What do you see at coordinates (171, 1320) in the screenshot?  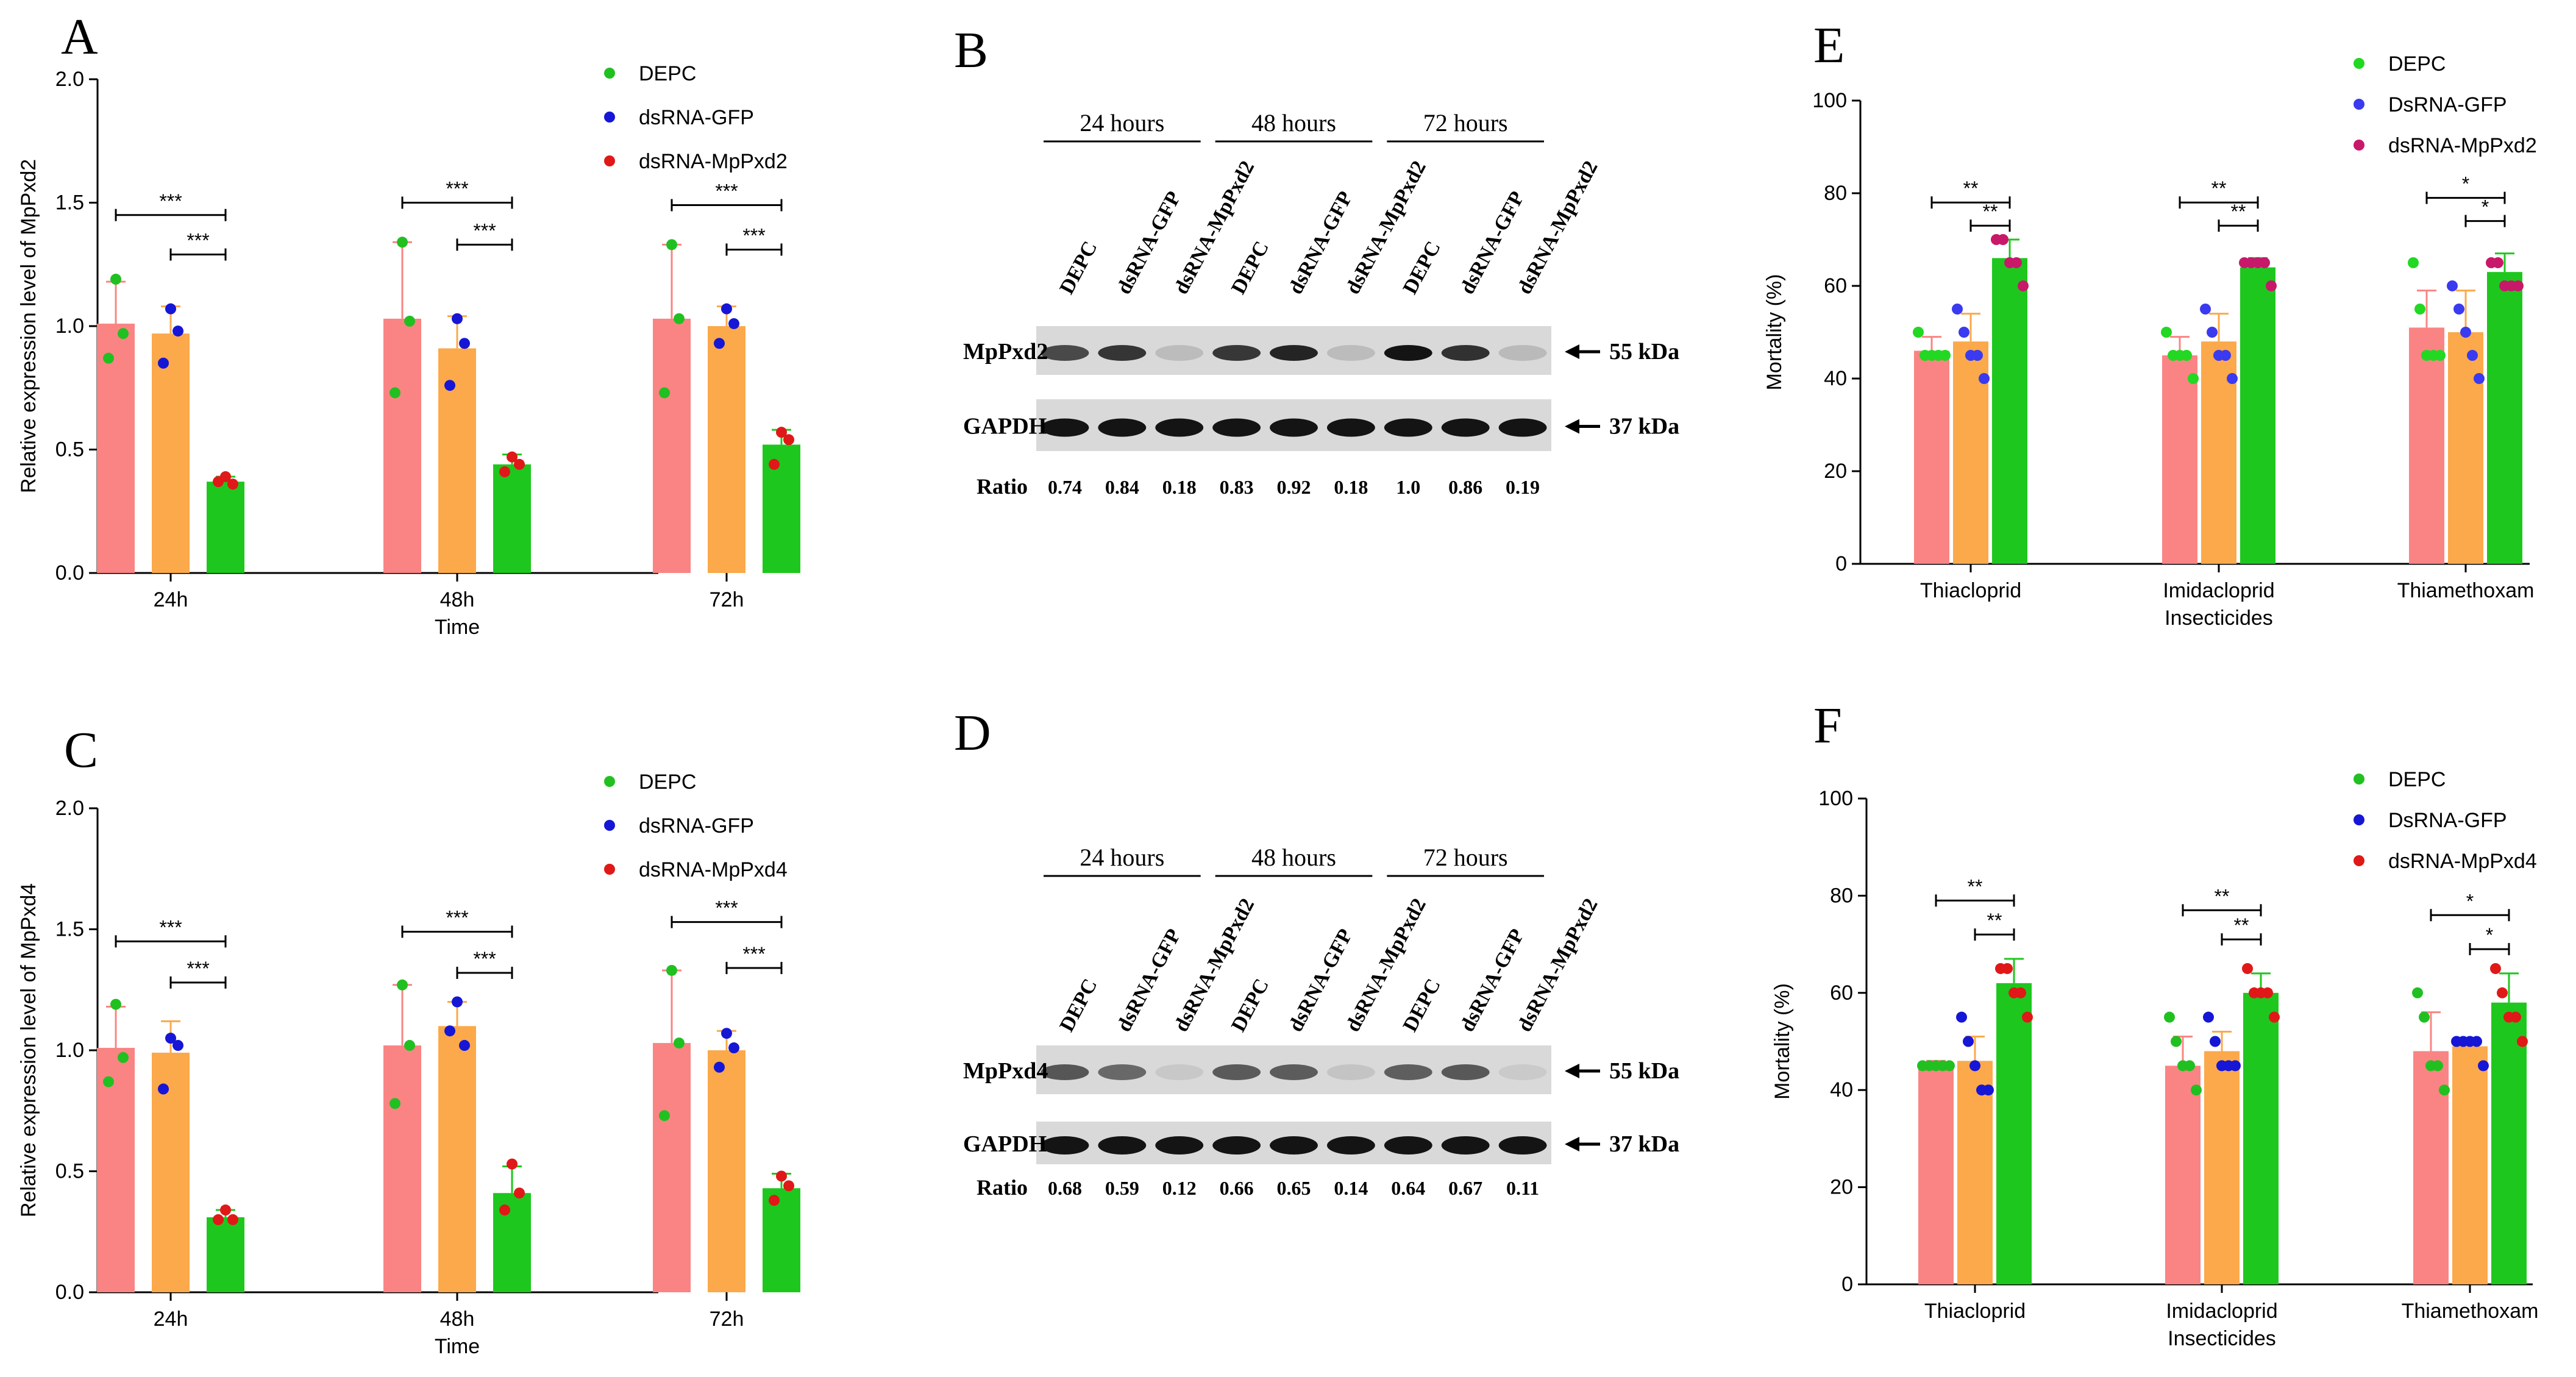 I see `x-tick-label: 24h` at bounding box center [171, 1320].